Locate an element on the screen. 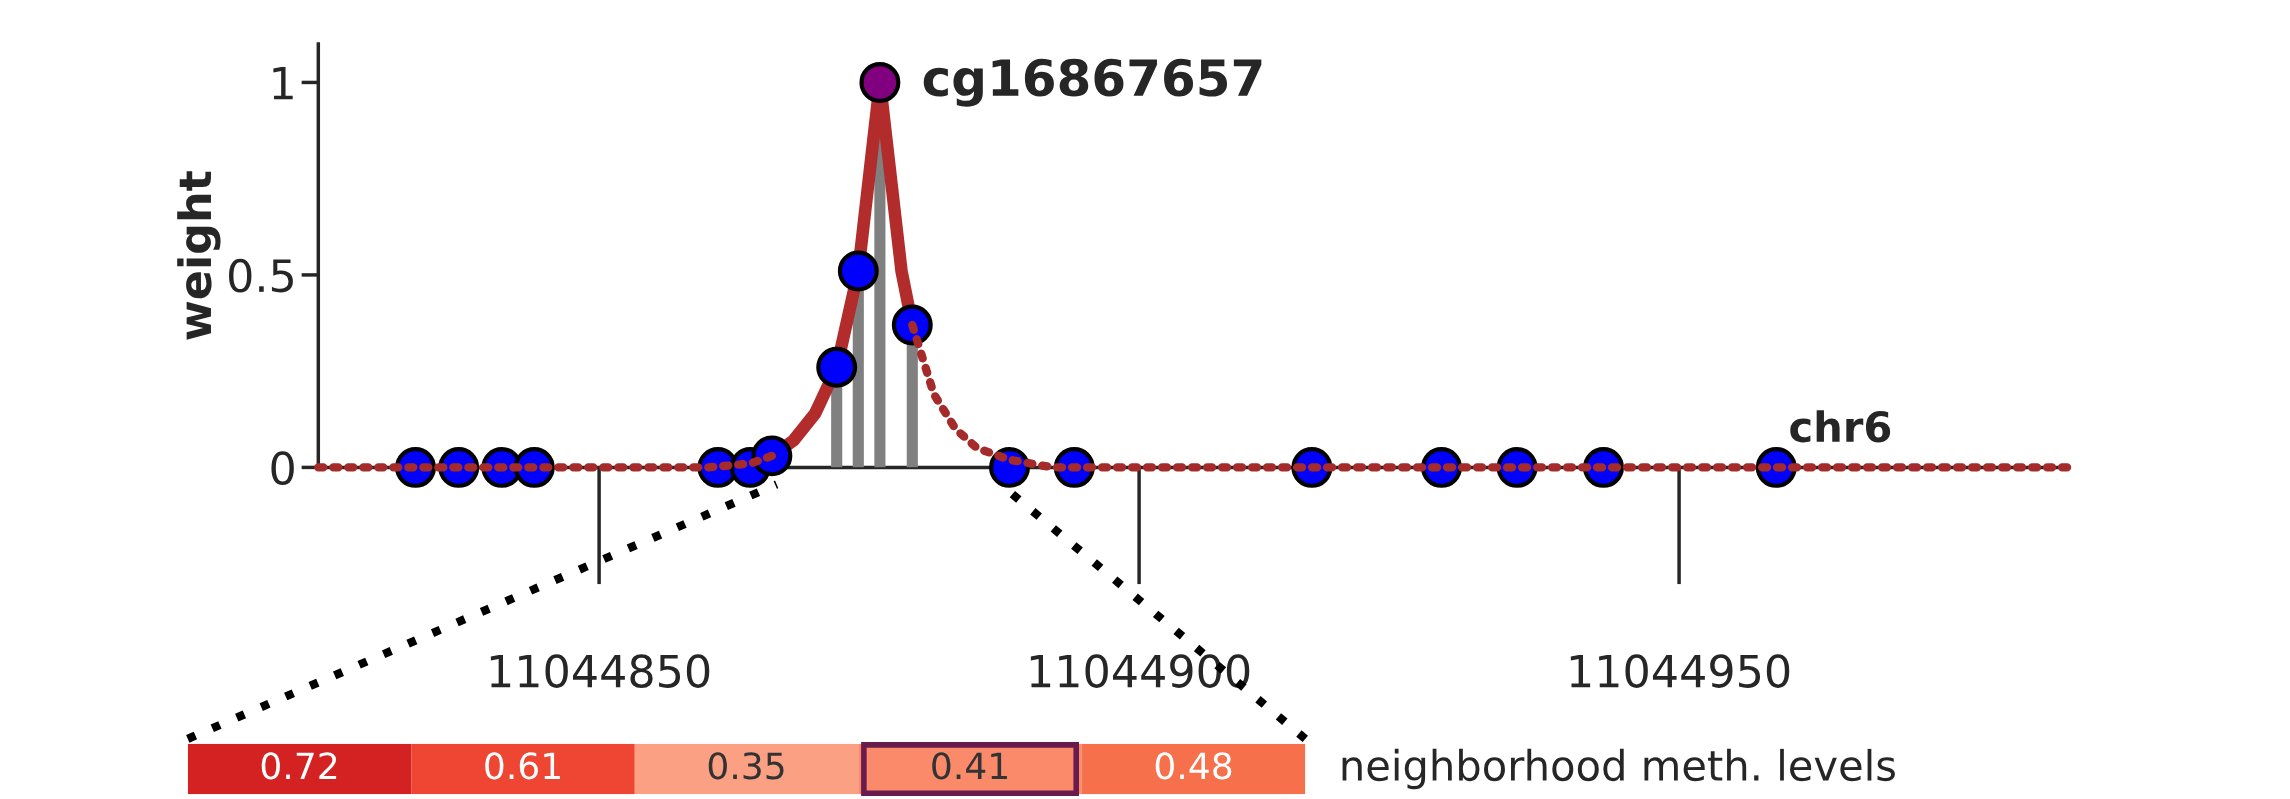 The width and height of the screenshot is (2290, 799). x-tick-label: 11044950 is located at coordinates (1680, 671).